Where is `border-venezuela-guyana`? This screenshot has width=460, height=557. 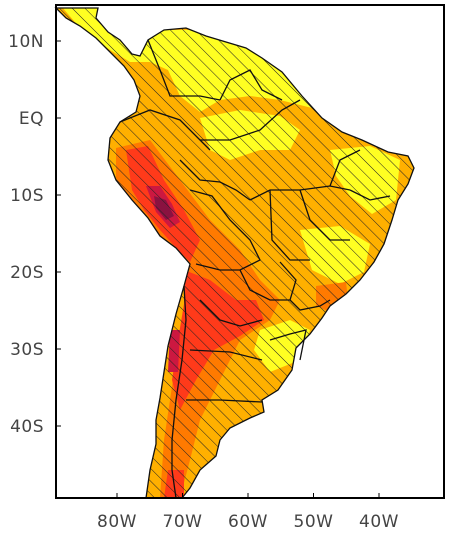
border-venezuela-guyana is located at coordinates (251, 85).